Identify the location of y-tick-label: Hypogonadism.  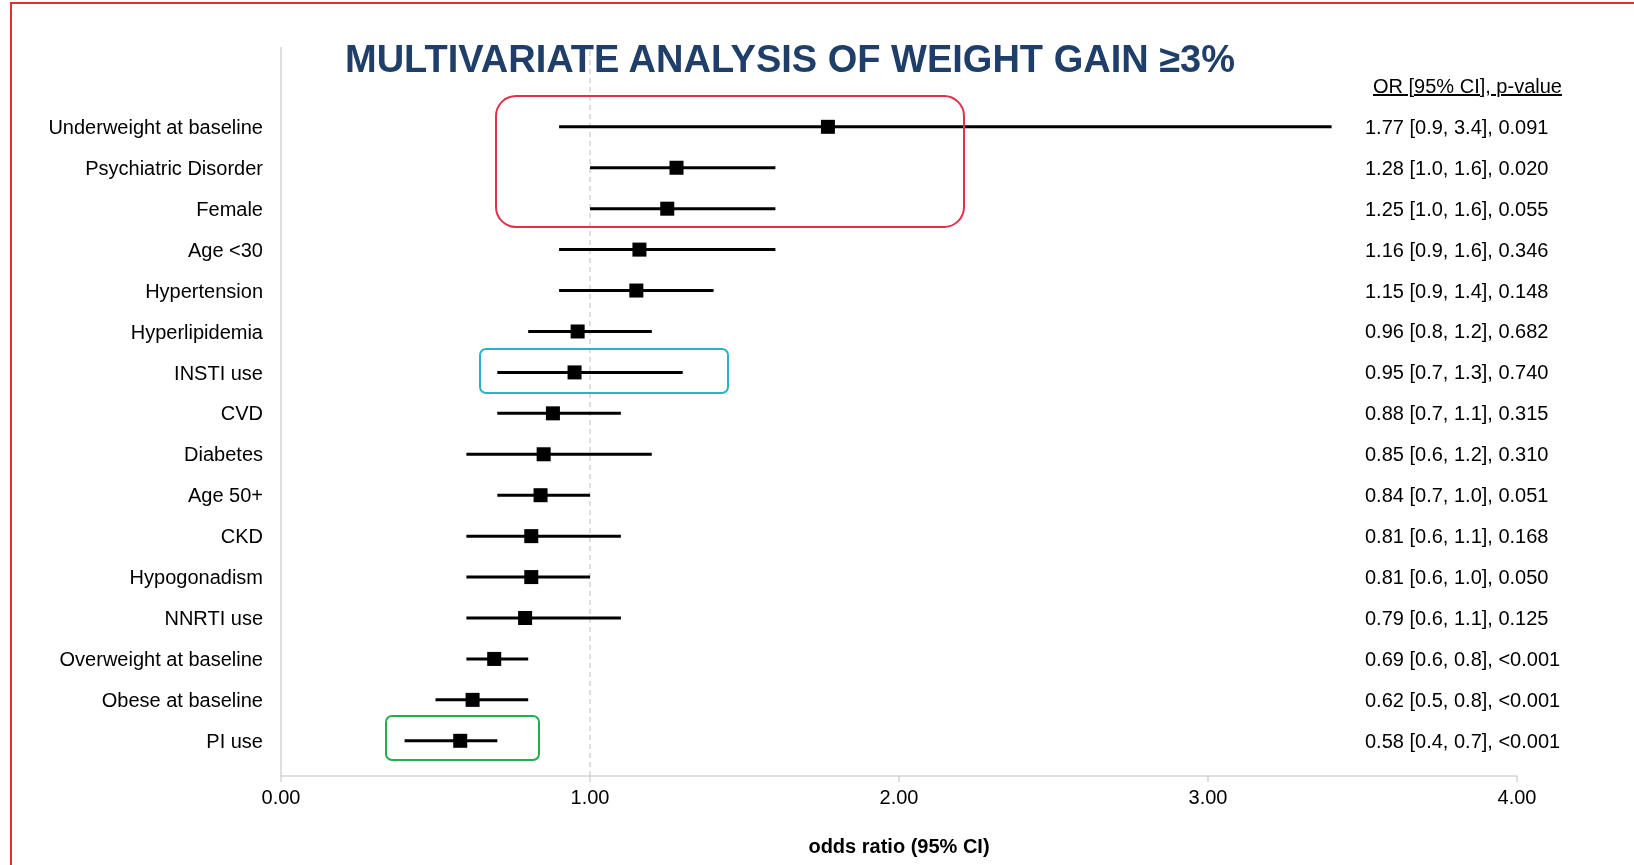
(196, 577).